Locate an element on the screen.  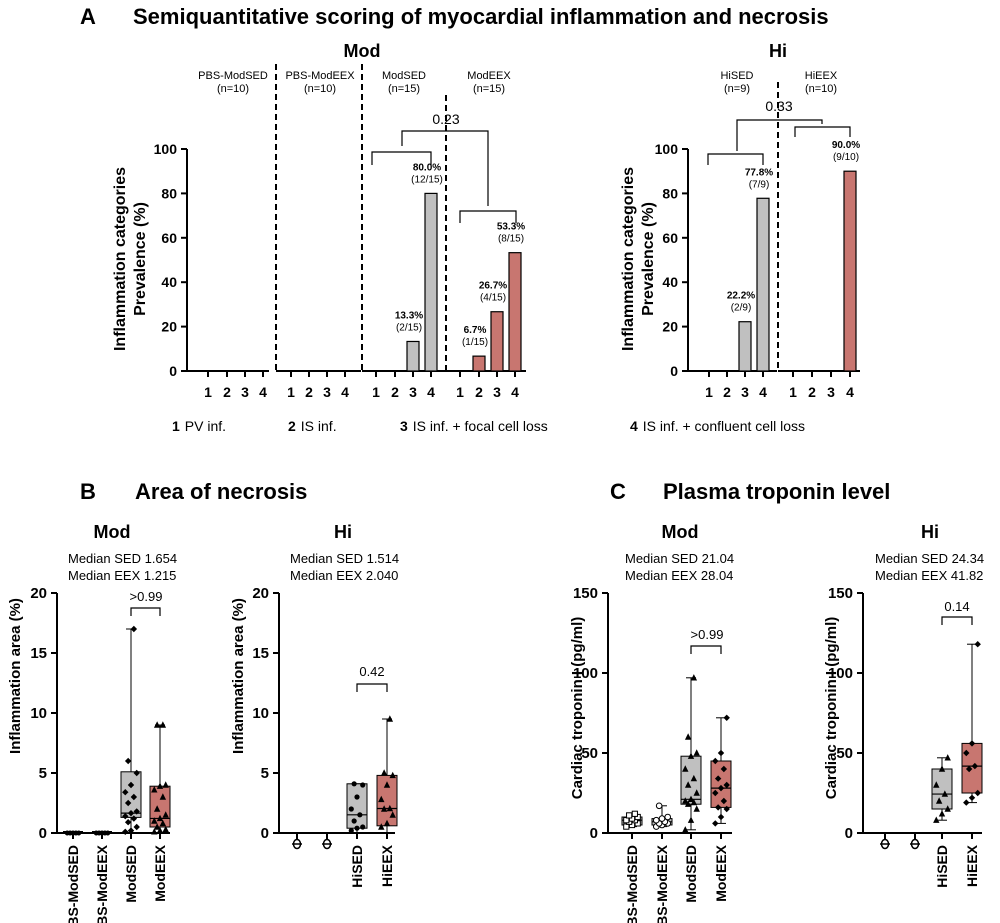
x-tick-label: ModSED is located at coordinates (131, 874).